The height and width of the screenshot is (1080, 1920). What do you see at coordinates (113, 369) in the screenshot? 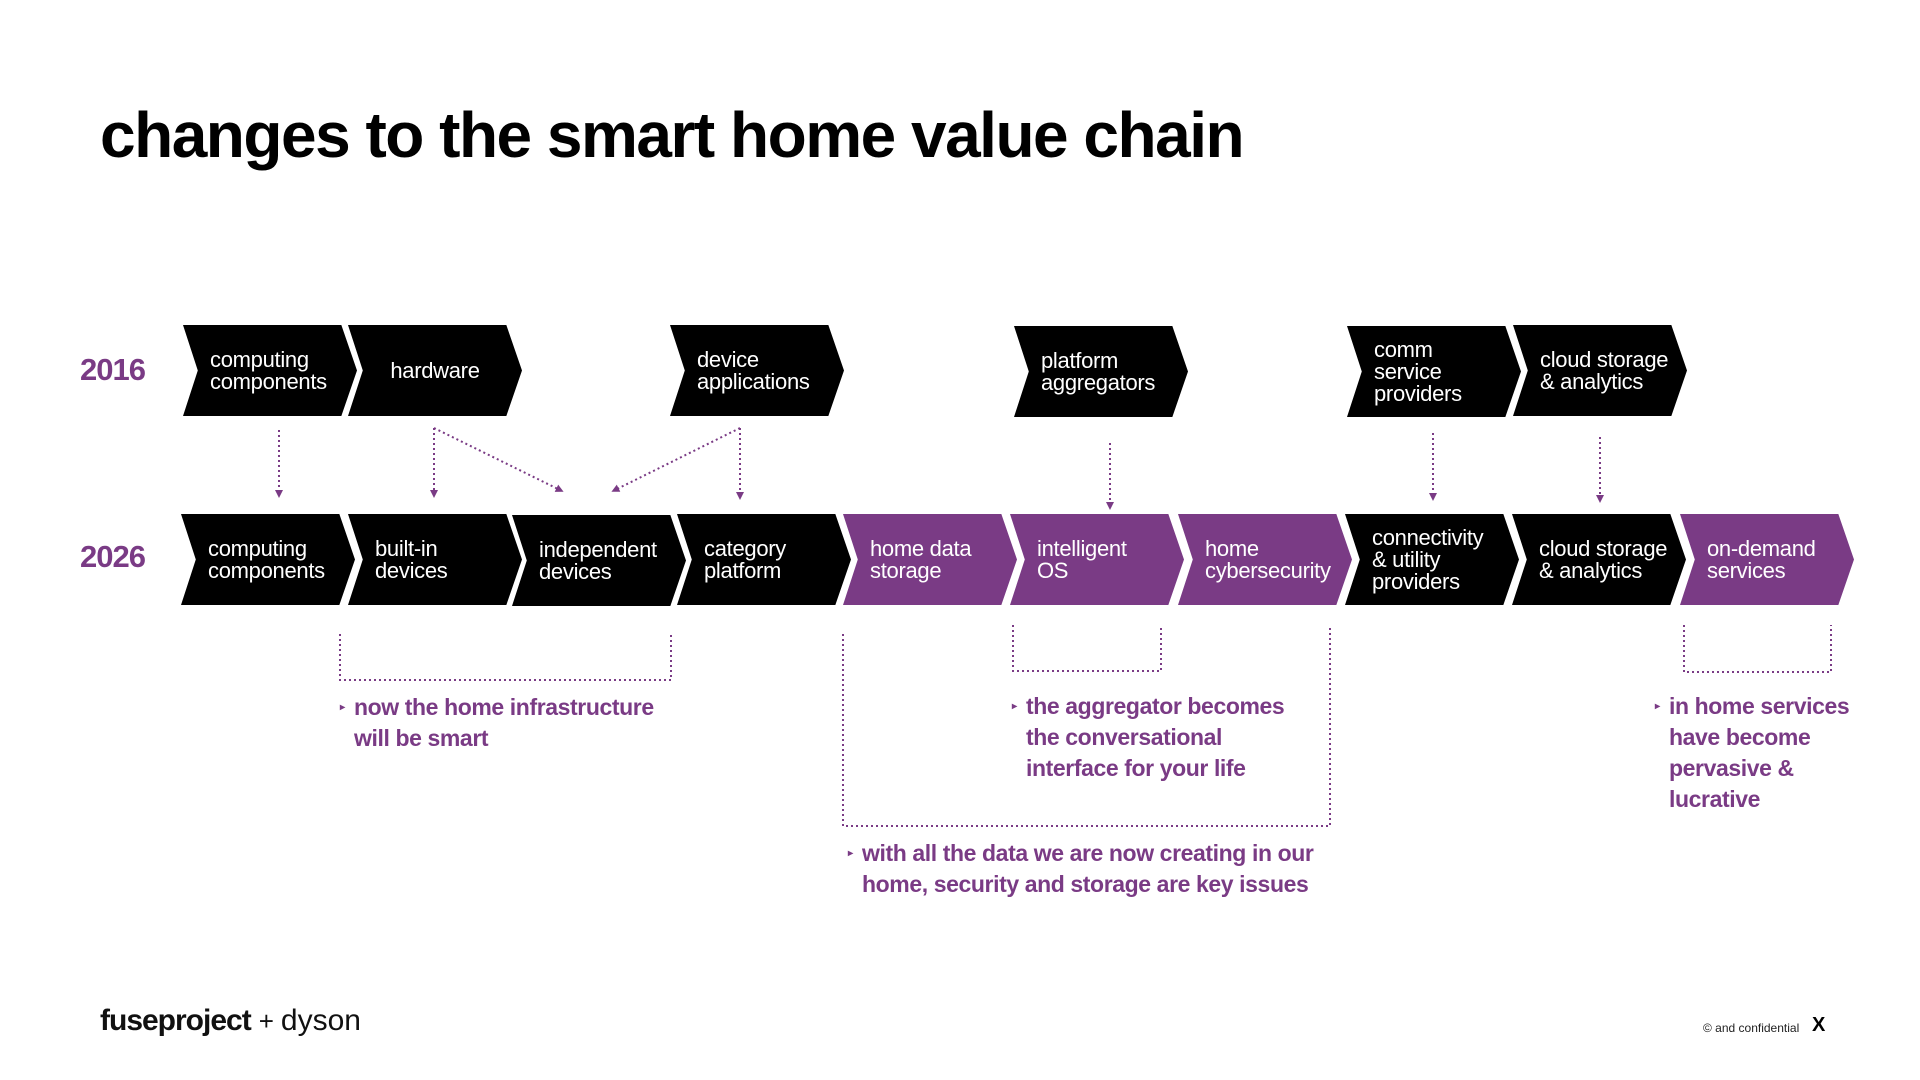
I see `year-label-2016: 2016` at bounding box center [113, 369].